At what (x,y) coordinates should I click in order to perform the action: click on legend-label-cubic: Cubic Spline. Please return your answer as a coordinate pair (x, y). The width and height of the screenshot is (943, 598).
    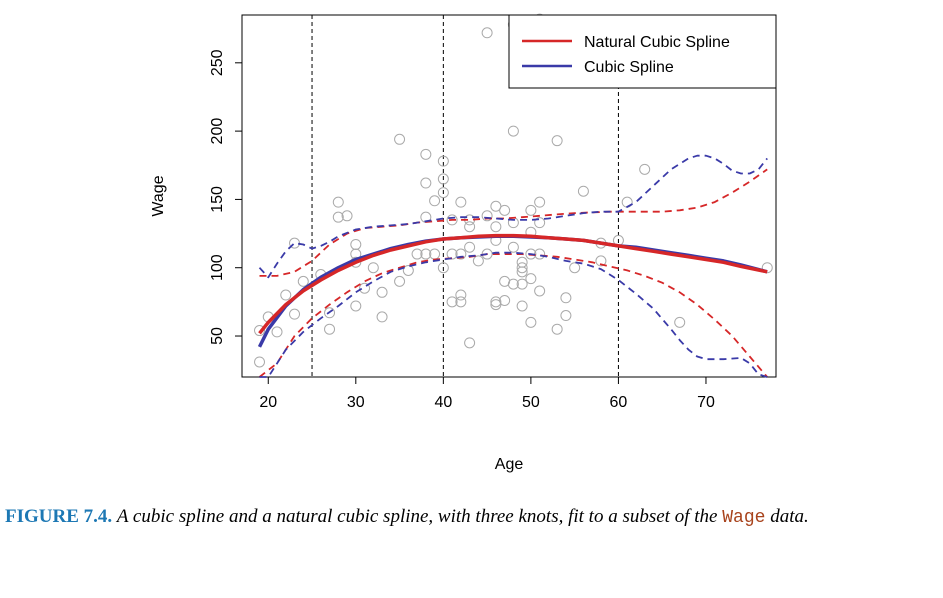
    Looking at the image, I should click on (629, 67).